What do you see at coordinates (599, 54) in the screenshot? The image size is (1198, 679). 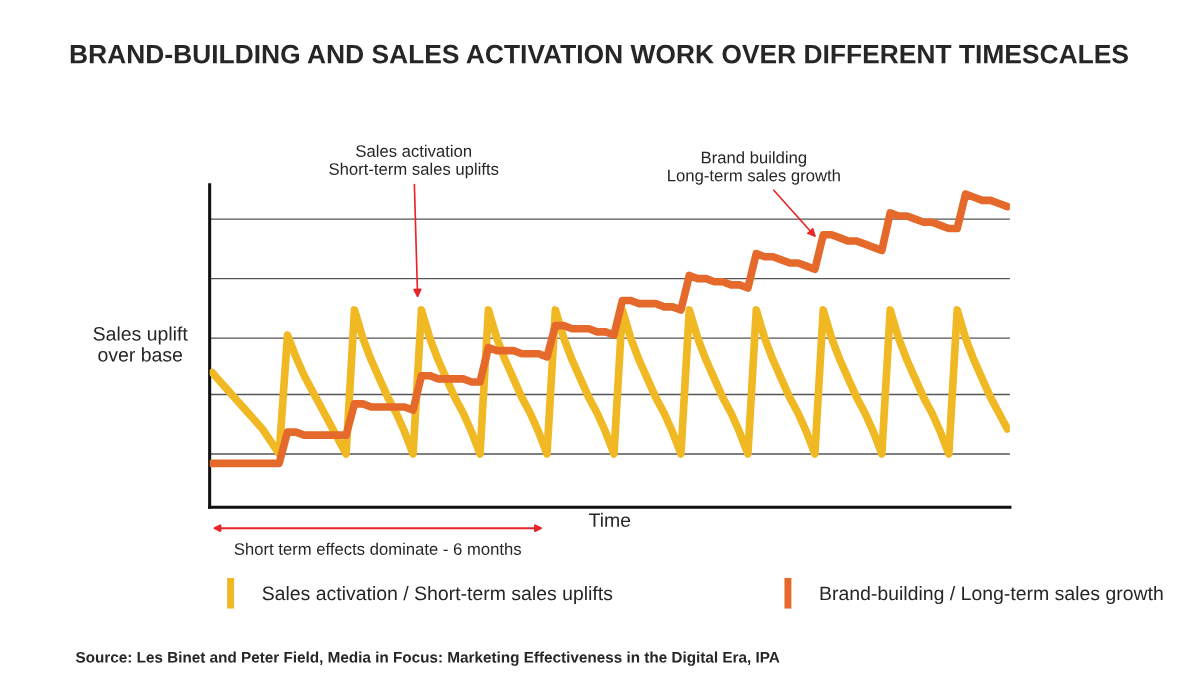 I see `chart-title: BRAND-BUILDING AND SALES ACTIVATION WORK OVER DIFFERENT TIMESCALES` at bounding box center [599, 54].